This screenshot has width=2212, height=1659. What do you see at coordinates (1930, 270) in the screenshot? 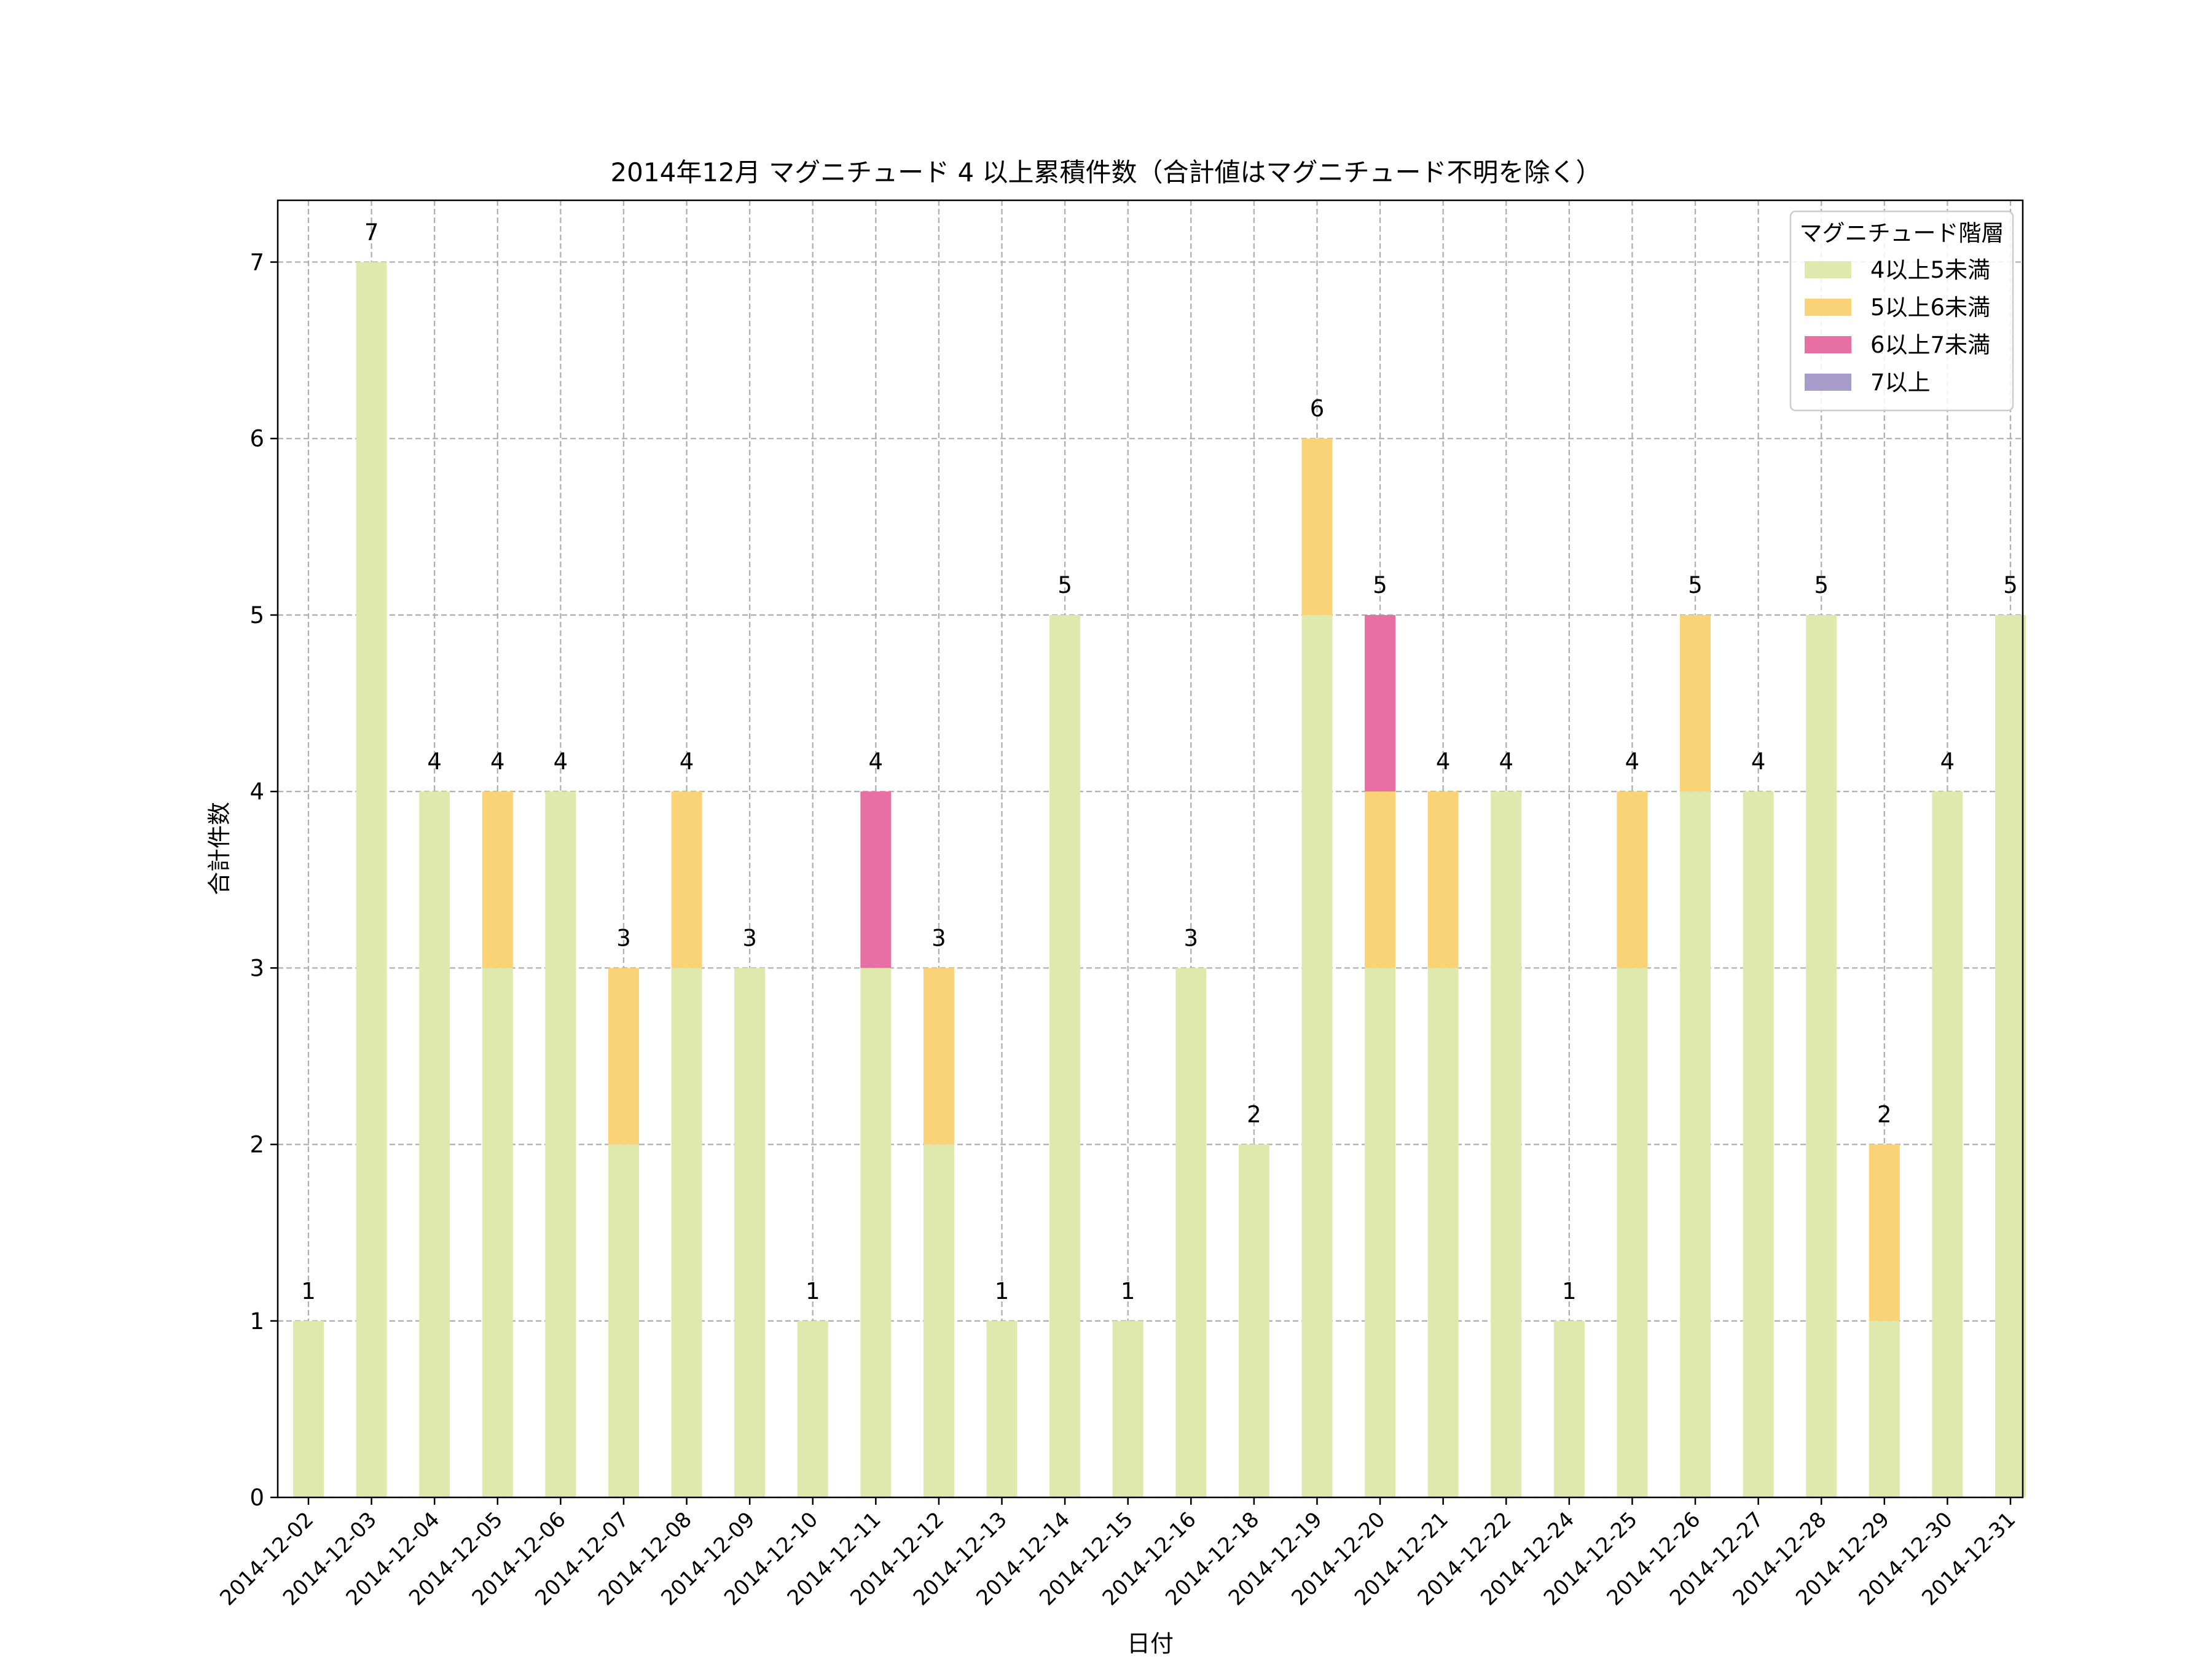
I see `legend-label: 4以上5未満` at bounding box center [1930, 270].